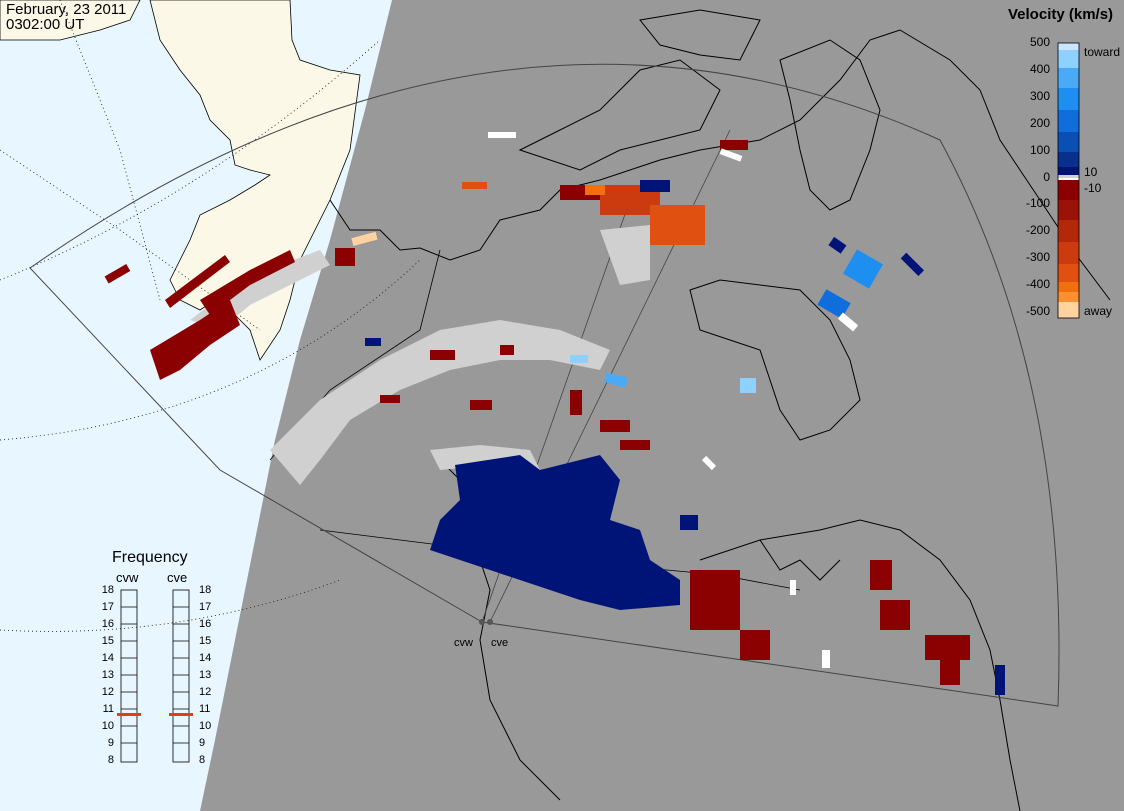 The width and height of the screenshot is (1124, 811). Describe the element at coordinates (463, 643) in the screenshot. I see `radar-label-cvw: cvw` at that location.